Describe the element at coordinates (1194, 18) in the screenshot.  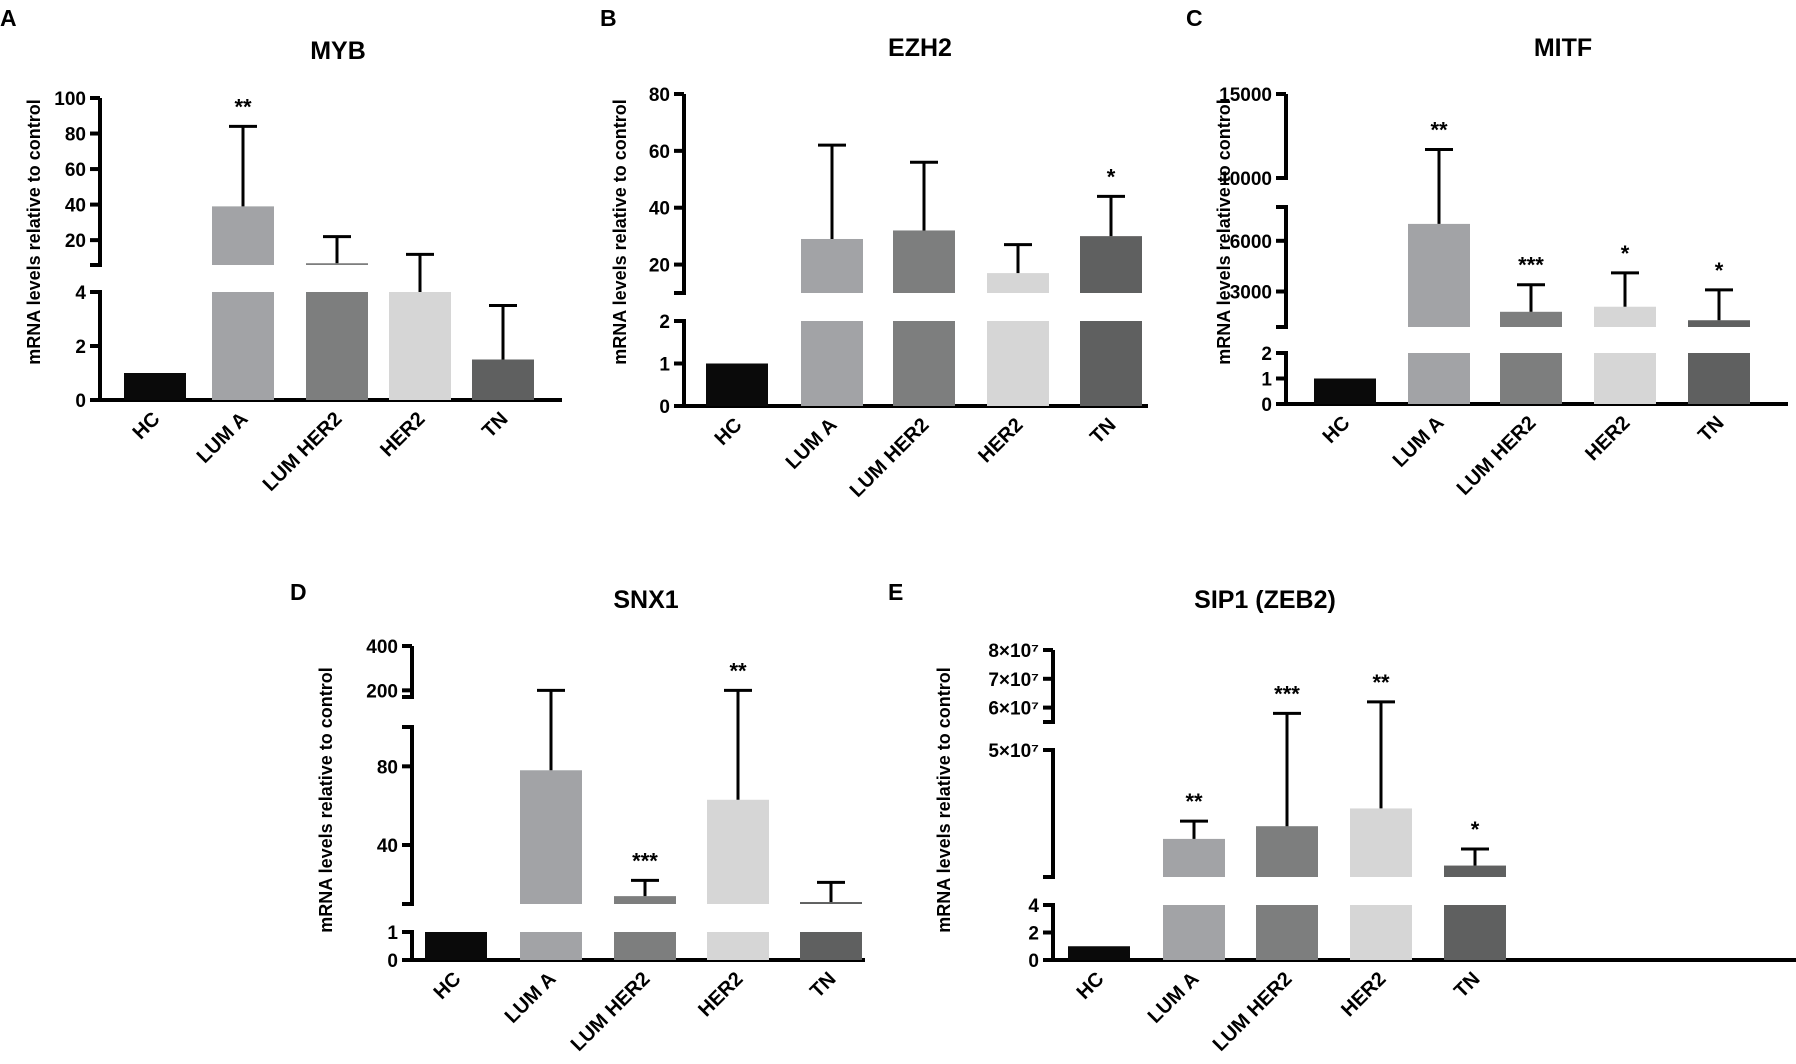
I see `panel-letter-c: C` at that location.